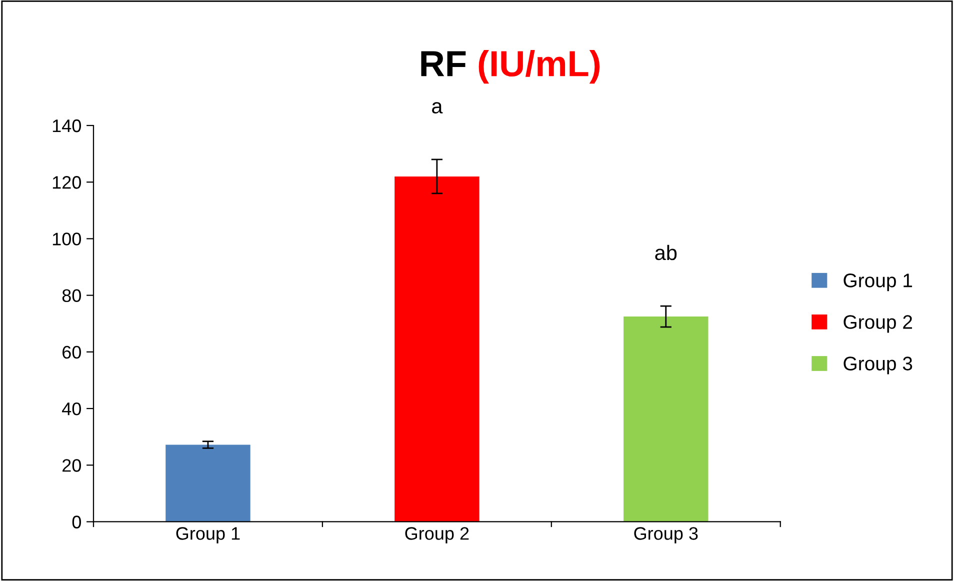 The image size is (954, 581). What do you see at coordinates (666, 252) in the screenshot?
I see `annotation: ab` at bounding box center [666, 252].